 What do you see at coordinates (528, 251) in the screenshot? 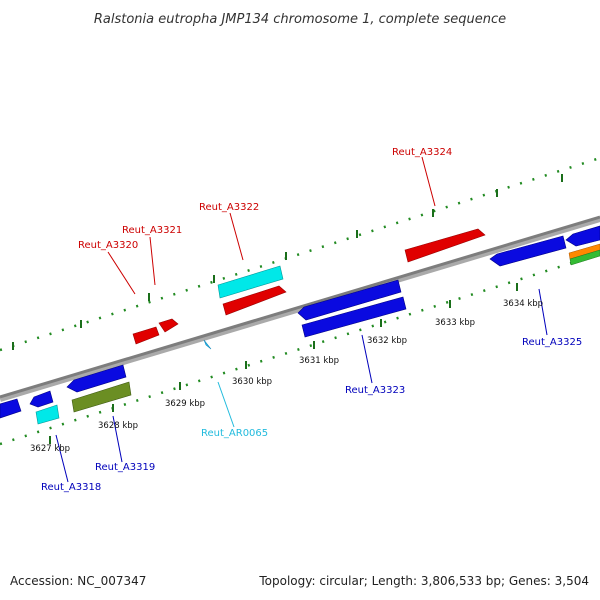
I see `gene-reut-a3325` at bounding box center [528, 251].